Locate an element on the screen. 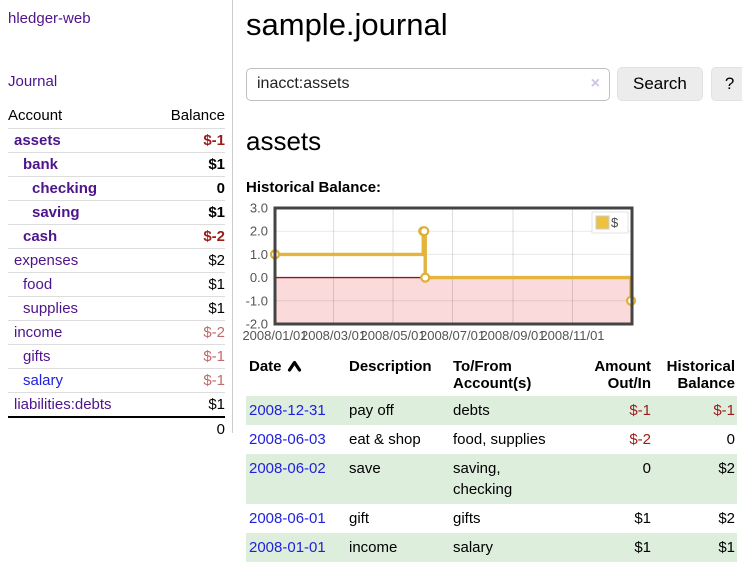 The height and width of the screenshot is (582, 742). column-header-amount: Amount Out/In is located at coordinates (622, 375).